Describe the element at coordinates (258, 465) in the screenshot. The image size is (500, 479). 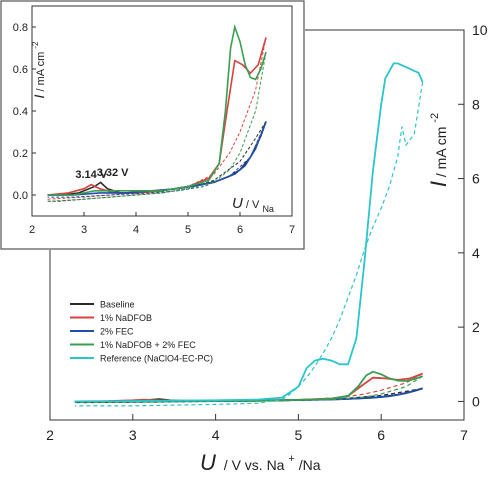
I see `main-x-unit: V vs. Na` at that location.